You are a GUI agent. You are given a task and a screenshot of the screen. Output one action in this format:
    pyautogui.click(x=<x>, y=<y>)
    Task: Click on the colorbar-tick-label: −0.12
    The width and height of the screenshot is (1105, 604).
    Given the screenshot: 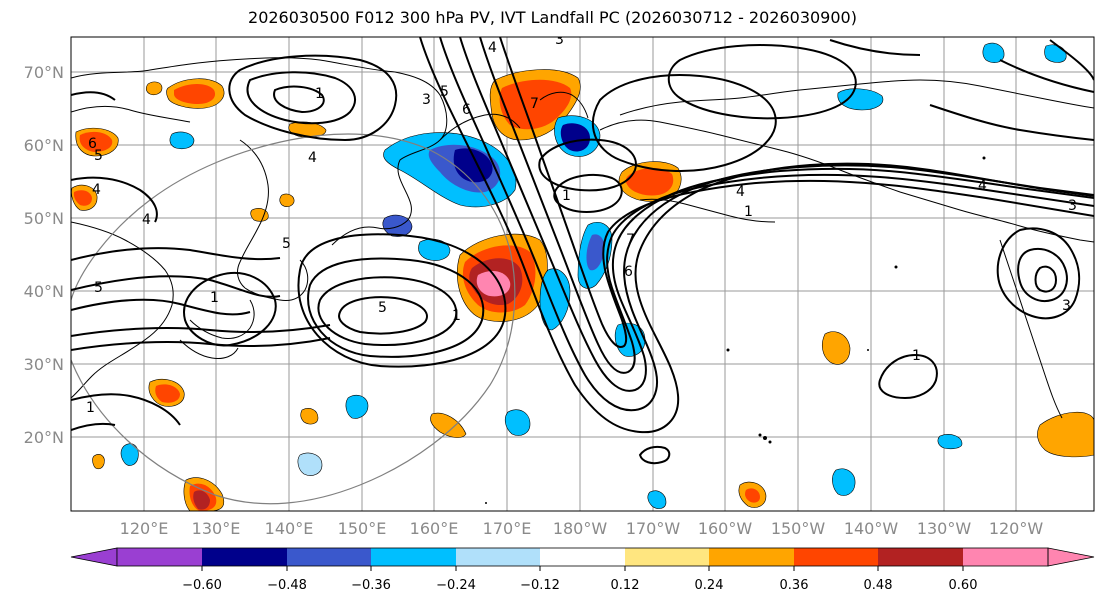 What is the action you would take?
    pyautogui.click(x=540, y=585)
    